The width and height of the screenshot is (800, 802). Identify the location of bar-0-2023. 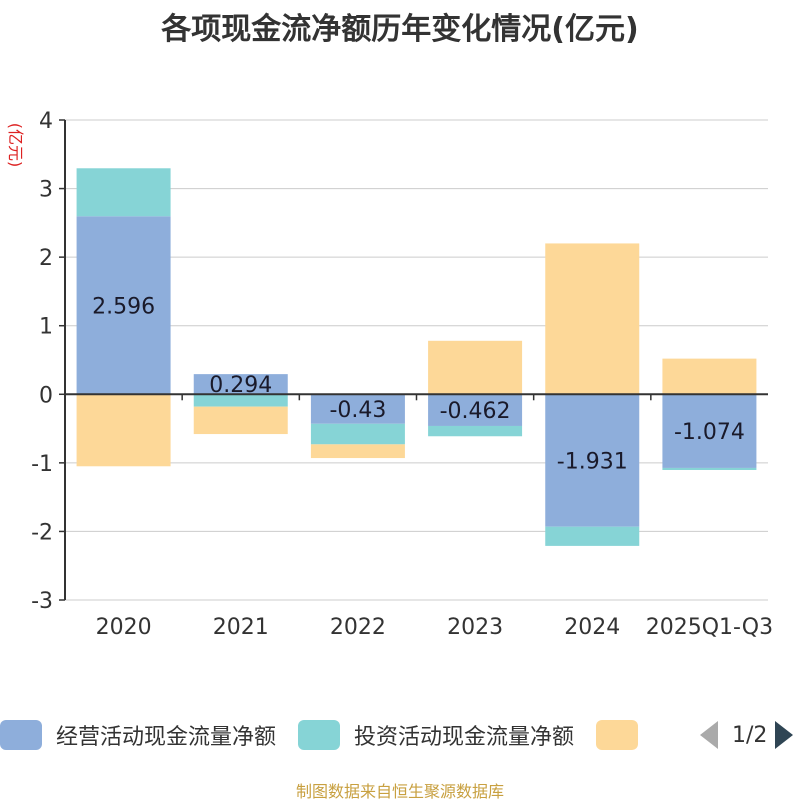
(475, 410).